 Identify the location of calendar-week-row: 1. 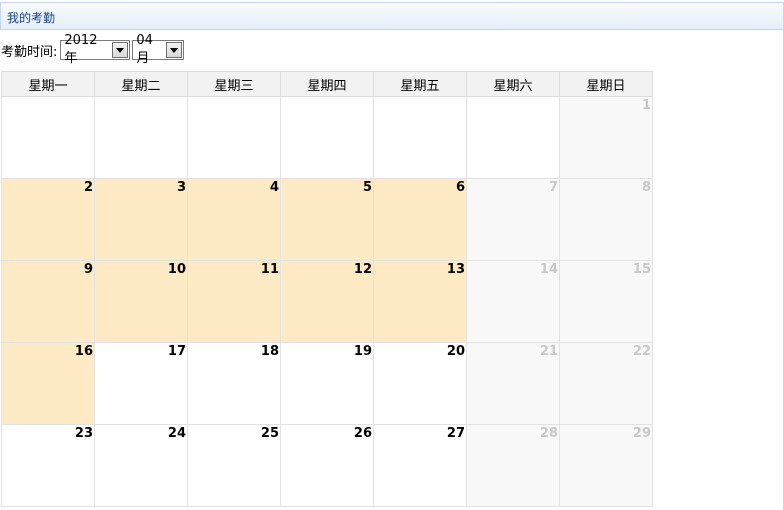
(327, 137).